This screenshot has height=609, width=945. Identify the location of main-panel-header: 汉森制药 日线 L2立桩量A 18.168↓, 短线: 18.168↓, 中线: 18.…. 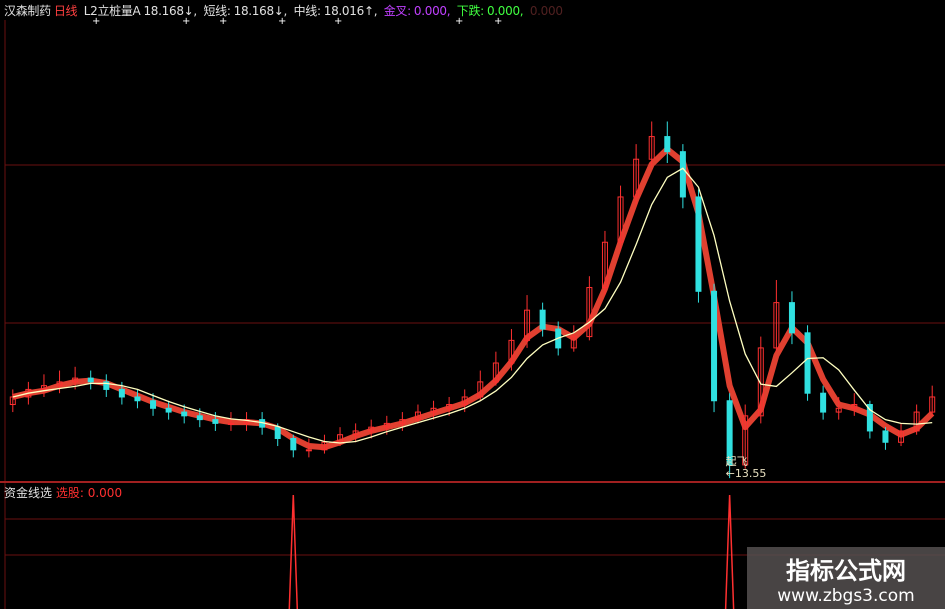
(285, 10).